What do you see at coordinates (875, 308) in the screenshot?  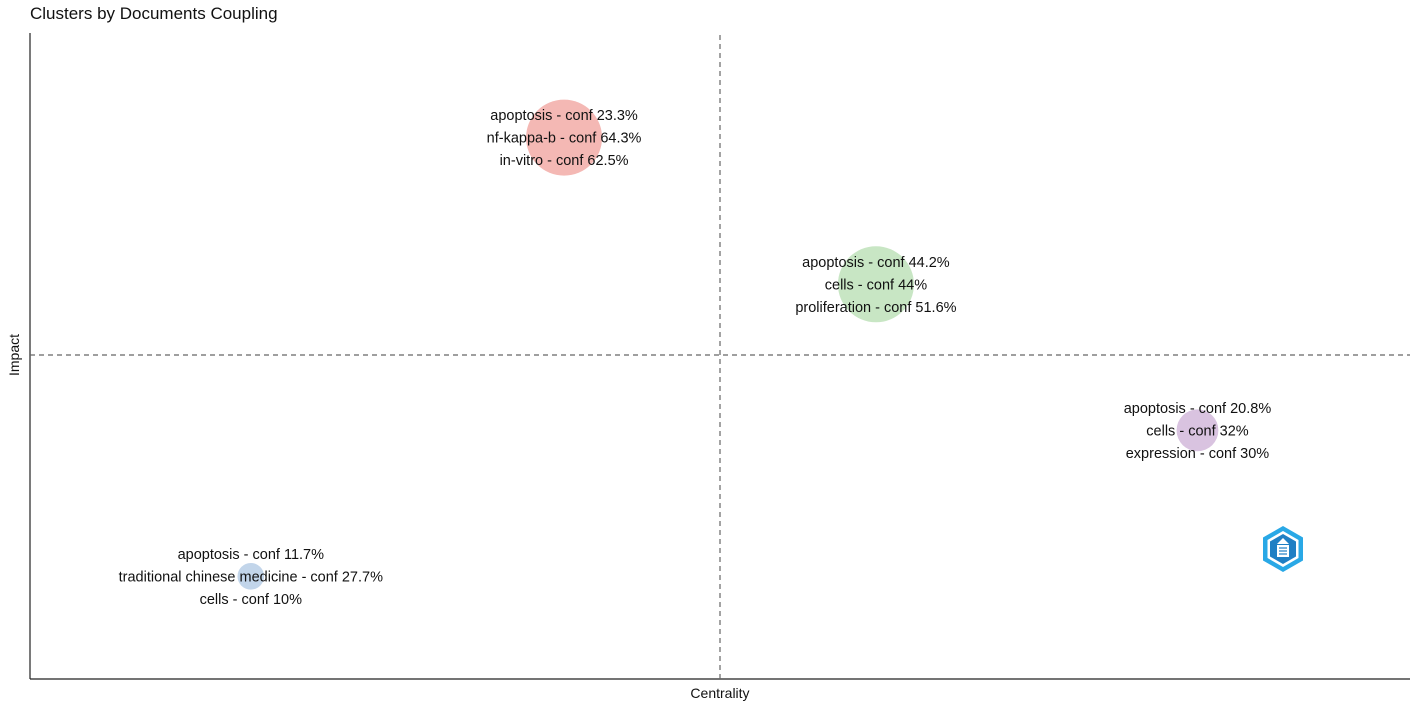 I see `cluster-2-label-3: proliferation - conf 51.6%` at bounding box center [875, 308].